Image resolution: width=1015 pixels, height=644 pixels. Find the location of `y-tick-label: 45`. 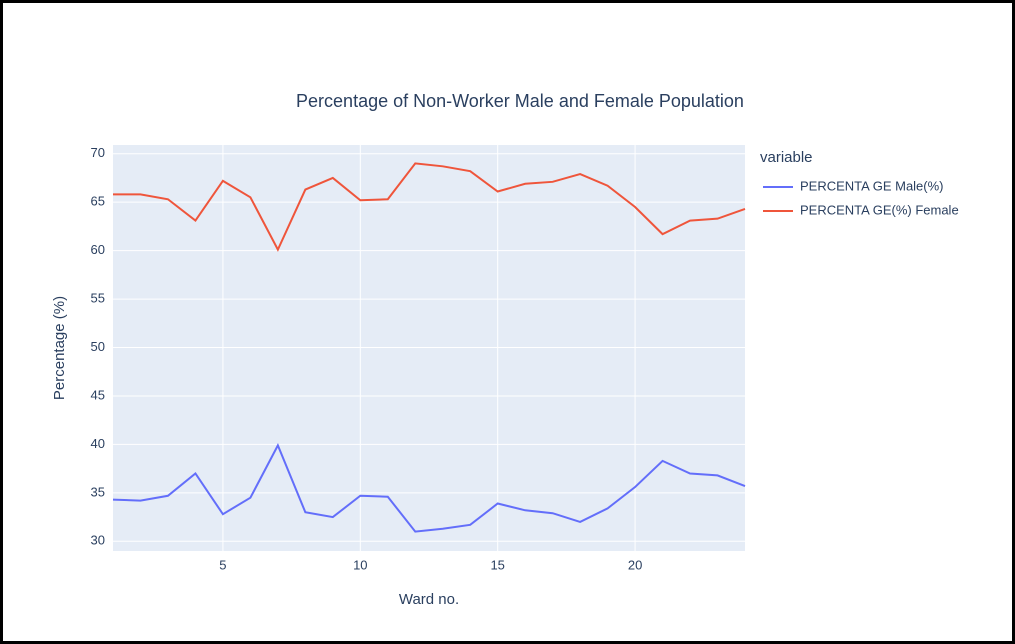

y-tick-label: 45 is located at coordinates (98, 394).